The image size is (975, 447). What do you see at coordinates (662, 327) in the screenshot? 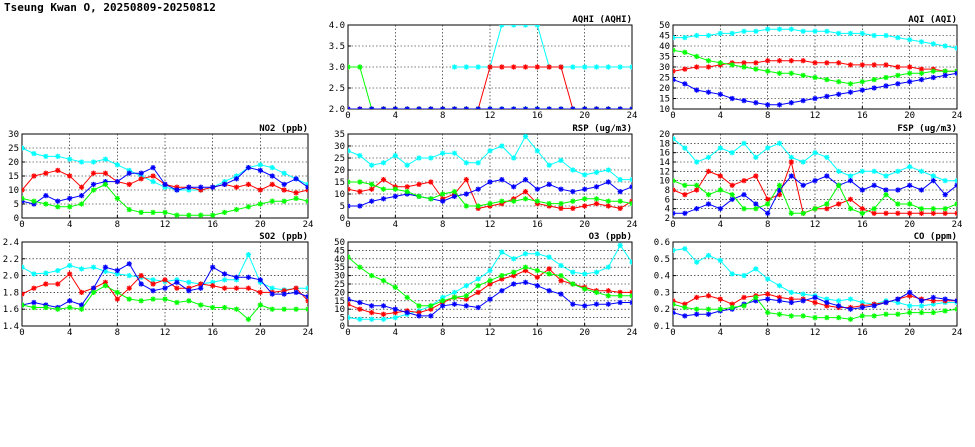
I see `y-tick-label: 0.1` at bounding box center [662, 327].